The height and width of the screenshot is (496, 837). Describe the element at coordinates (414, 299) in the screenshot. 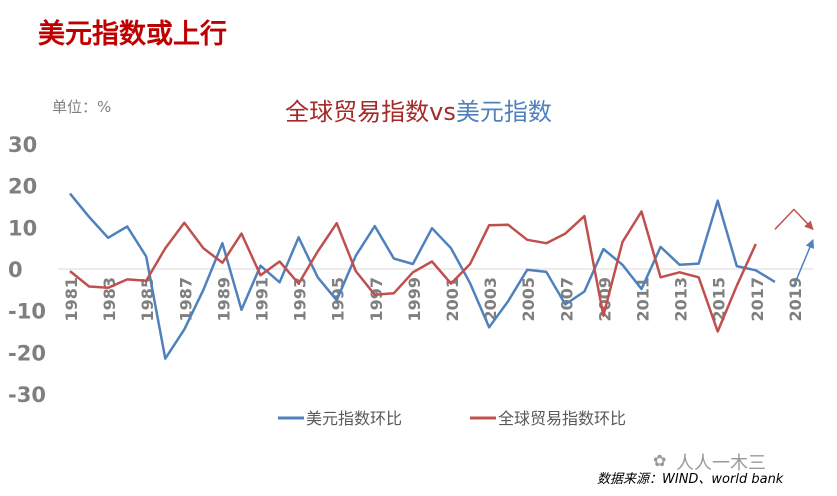

I see `x-tick-label: 1999` at that location.